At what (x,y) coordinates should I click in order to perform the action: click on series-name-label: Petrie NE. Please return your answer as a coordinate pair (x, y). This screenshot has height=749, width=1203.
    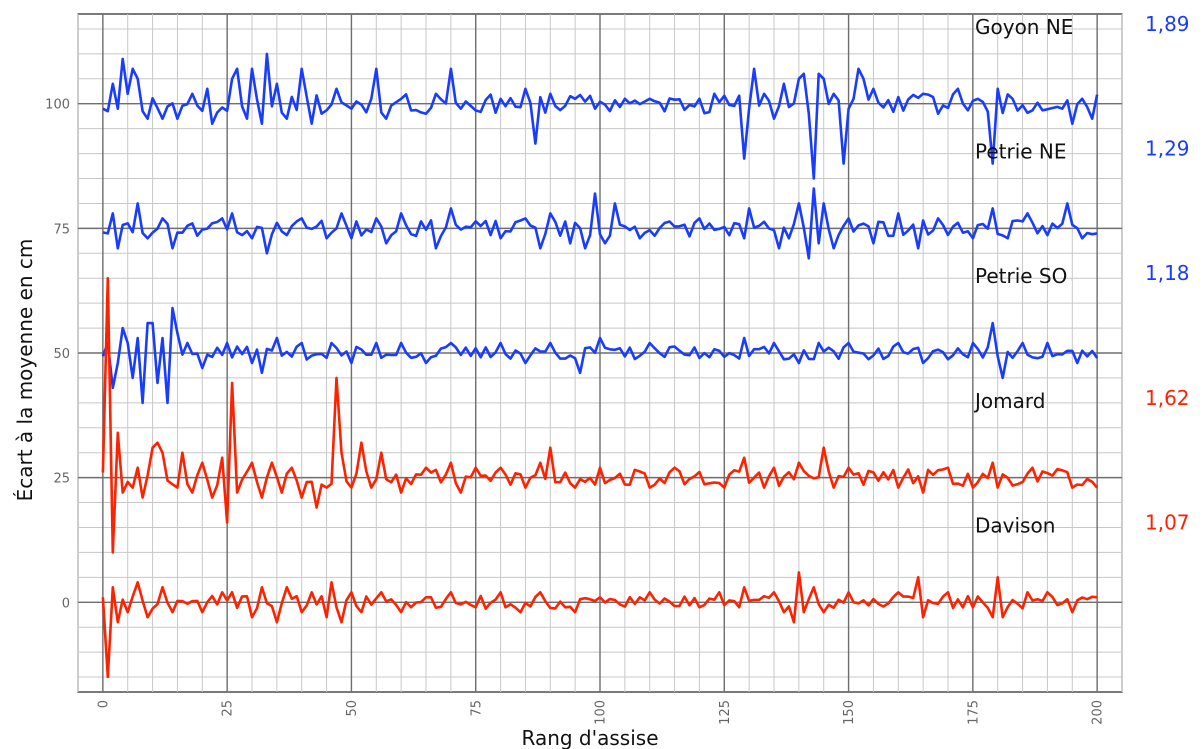
    Looking at the image, I should click on (1021, 152).